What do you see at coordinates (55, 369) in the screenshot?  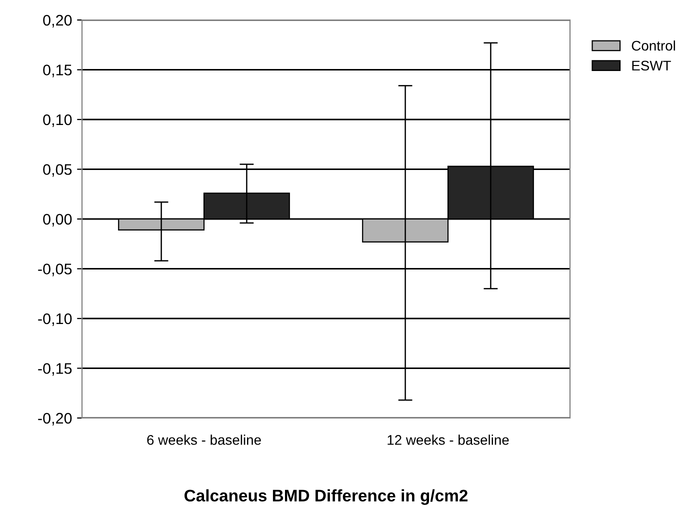 I see `y-tick-label: -0,15` at bounding box center [55, 369].